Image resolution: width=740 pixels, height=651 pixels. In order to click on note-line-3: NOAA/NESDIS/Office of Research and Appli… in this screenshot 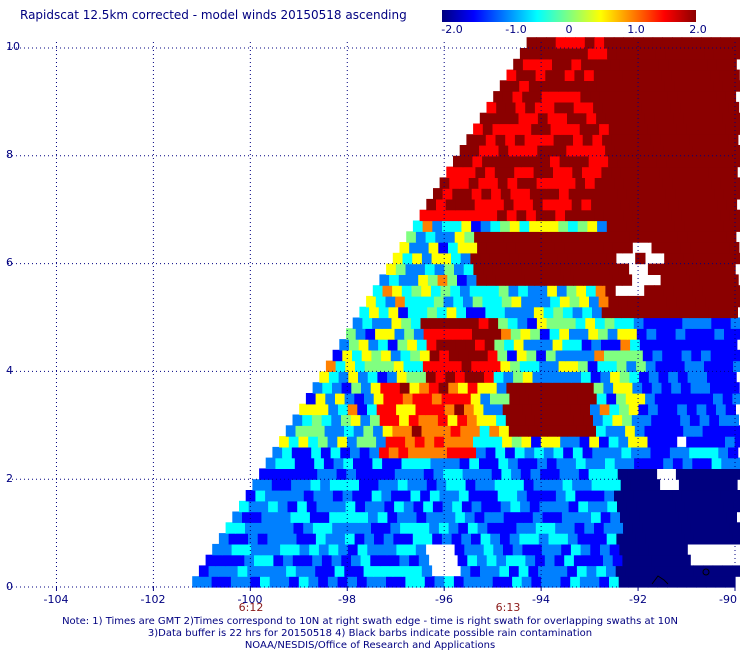, I will do `click(370, 645)`.